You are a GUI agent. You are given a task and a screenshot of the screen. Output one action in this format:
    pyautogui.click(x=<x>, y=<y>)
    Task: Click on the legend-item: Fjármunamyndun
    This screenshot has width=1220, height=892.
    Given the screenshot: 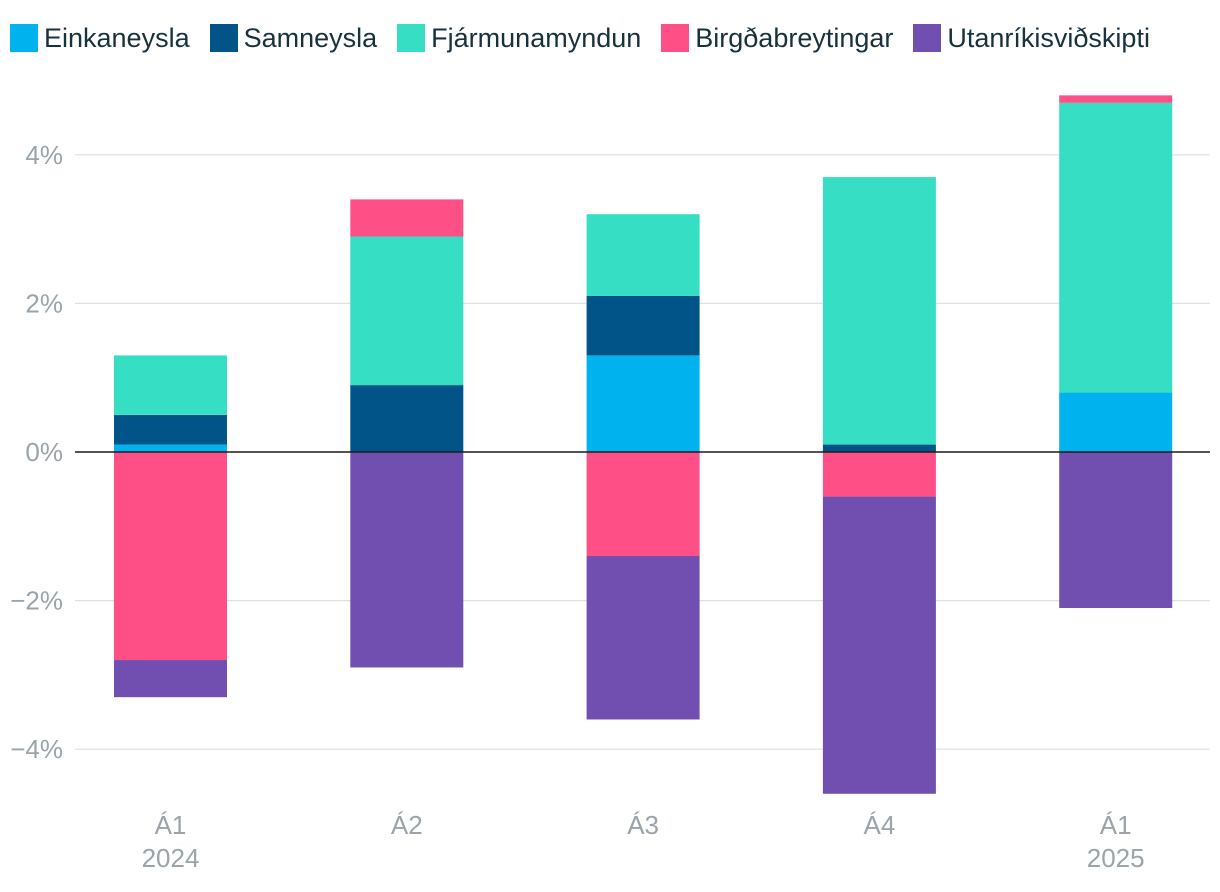 What is the action you would take?
    pyautogui.click(x=519, y=38)
    